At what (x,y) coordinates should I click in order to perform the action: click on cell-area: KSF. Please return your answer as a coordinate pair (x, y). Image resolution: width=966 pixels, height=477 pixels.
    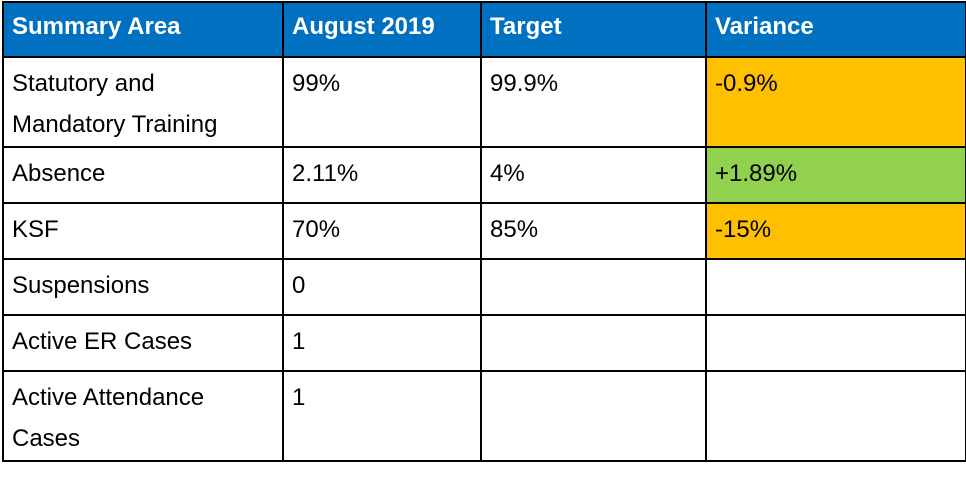
    Looking at the image, I should click on (143, 231).